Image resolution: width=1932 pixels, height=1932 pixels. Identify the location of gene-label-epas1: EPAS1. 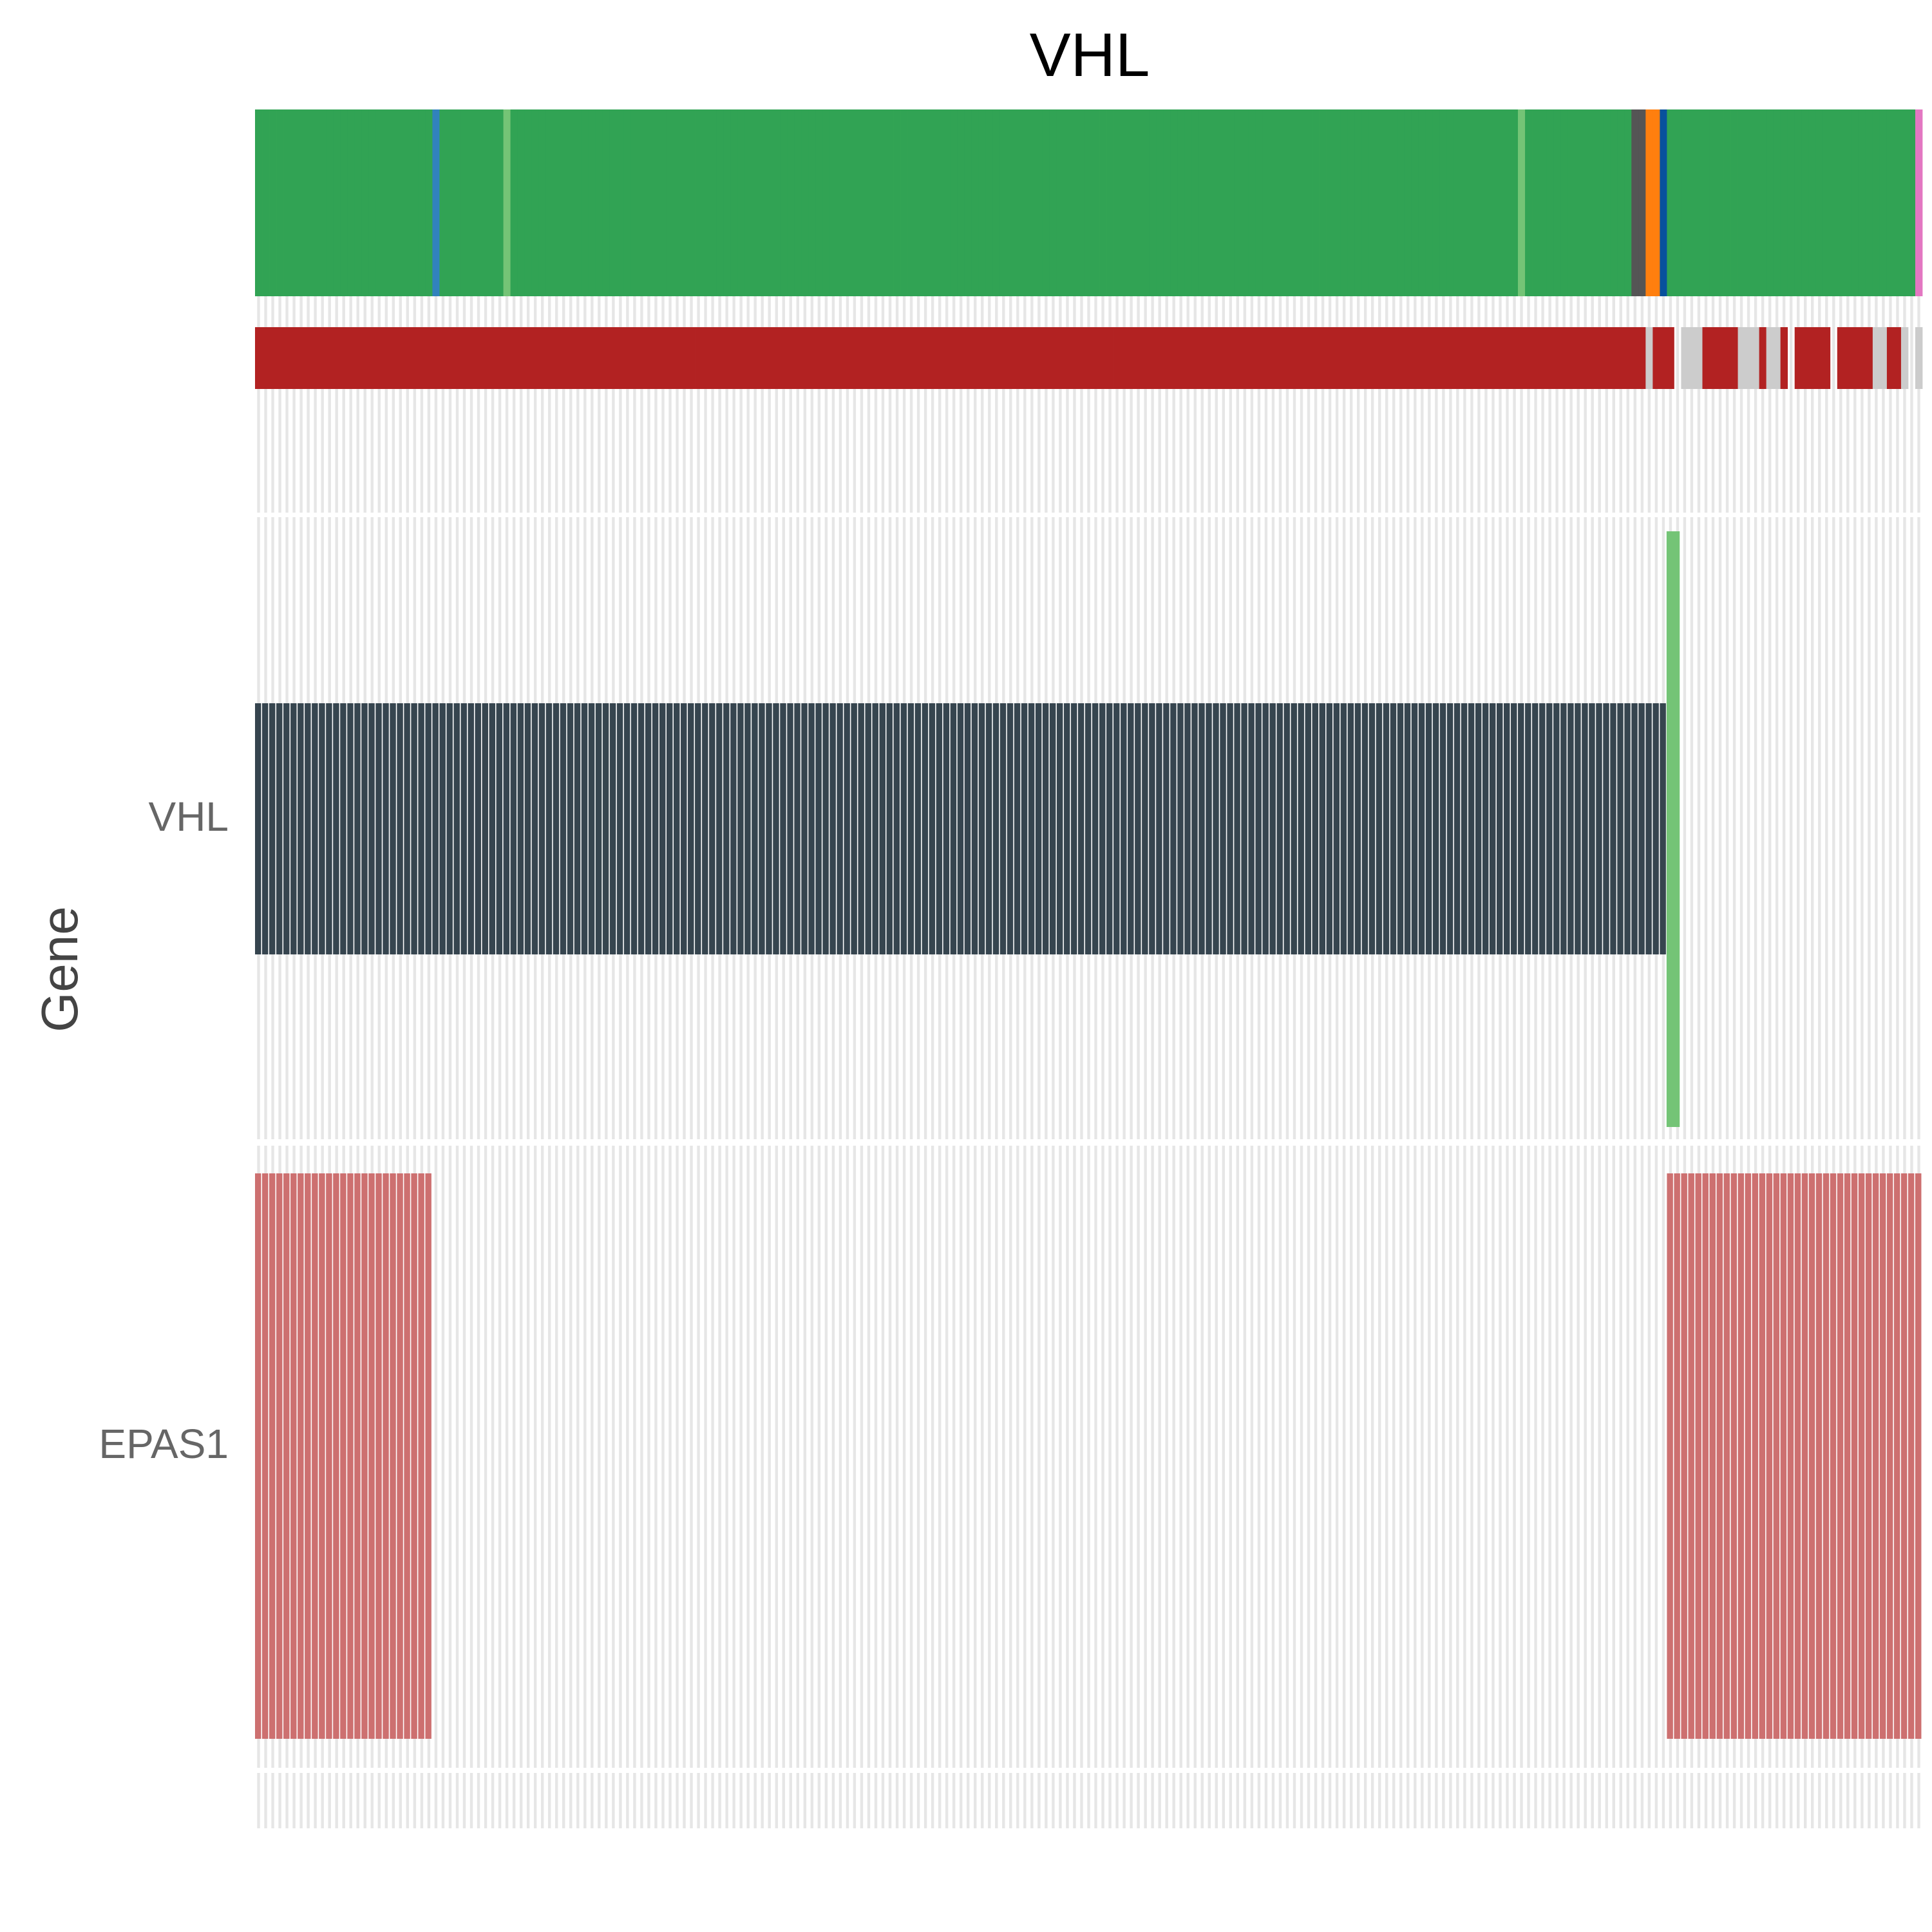
(164, 1444).